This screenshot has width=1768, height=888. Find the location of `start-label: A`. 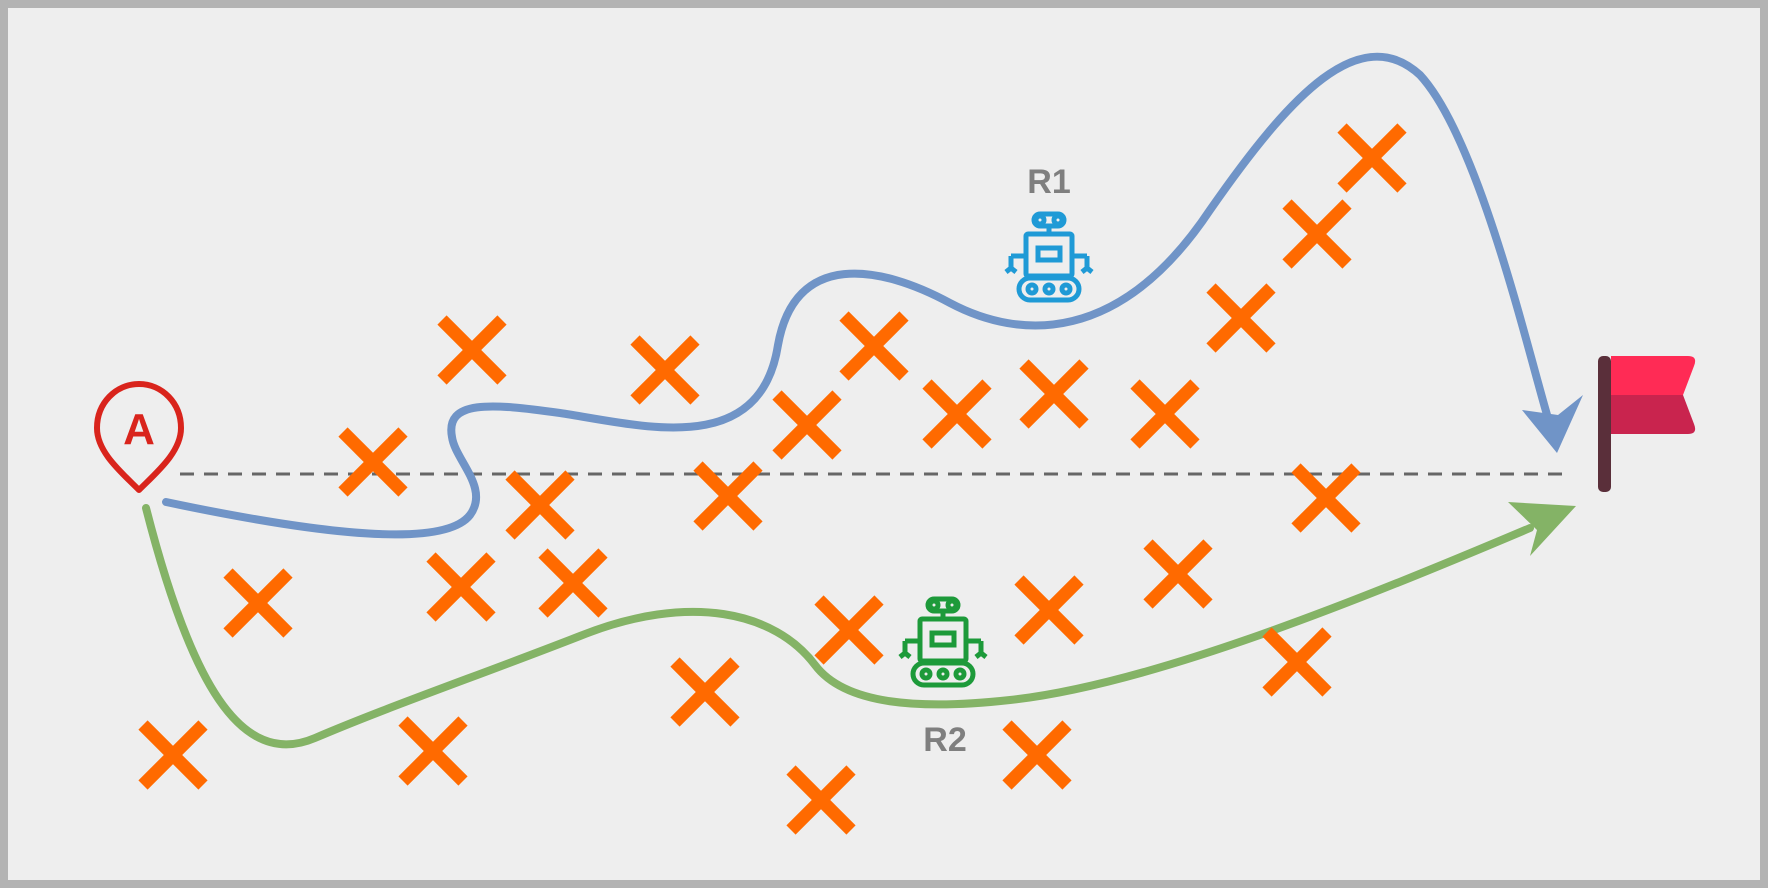

start-label: A is located at coordinates (139, 429).